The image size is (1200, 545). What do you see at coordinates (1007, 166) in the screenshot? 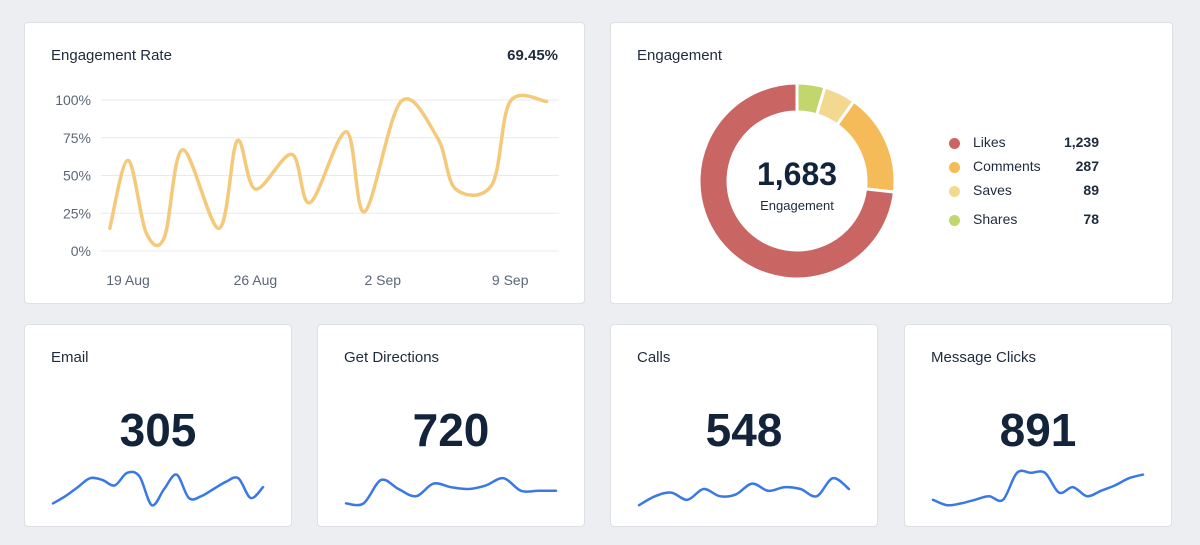
I see `legend-label: Comments` at bounding box center [1007, 166].